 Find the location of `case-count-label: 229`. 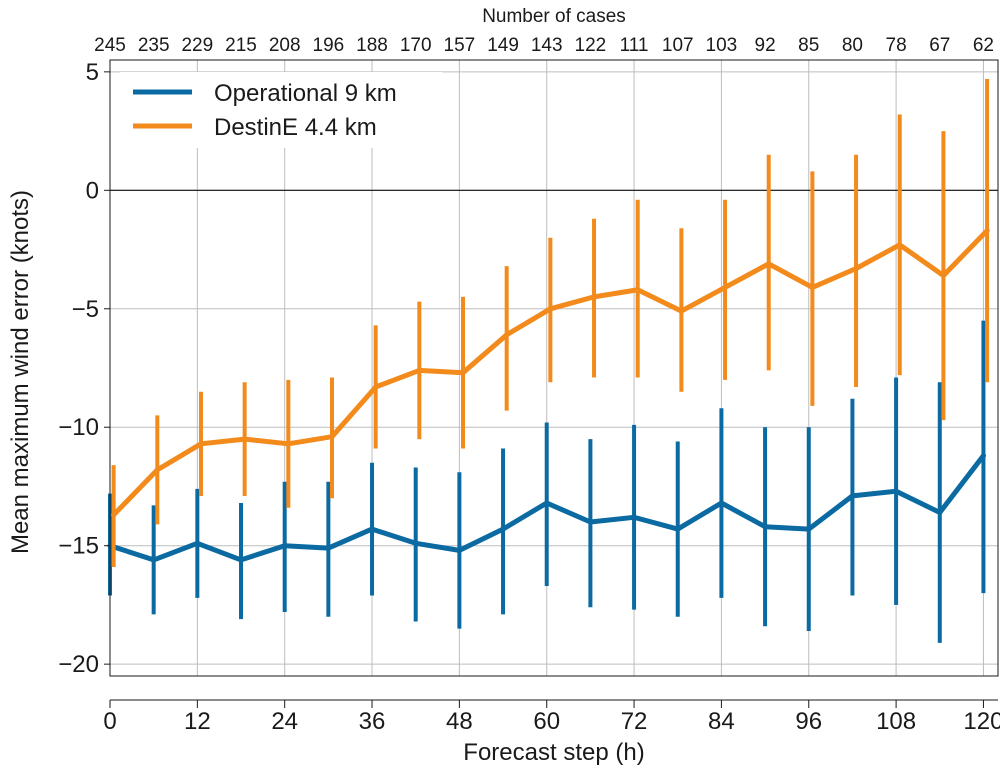

case-count-label: 229 is located at coordinates (197, 45).